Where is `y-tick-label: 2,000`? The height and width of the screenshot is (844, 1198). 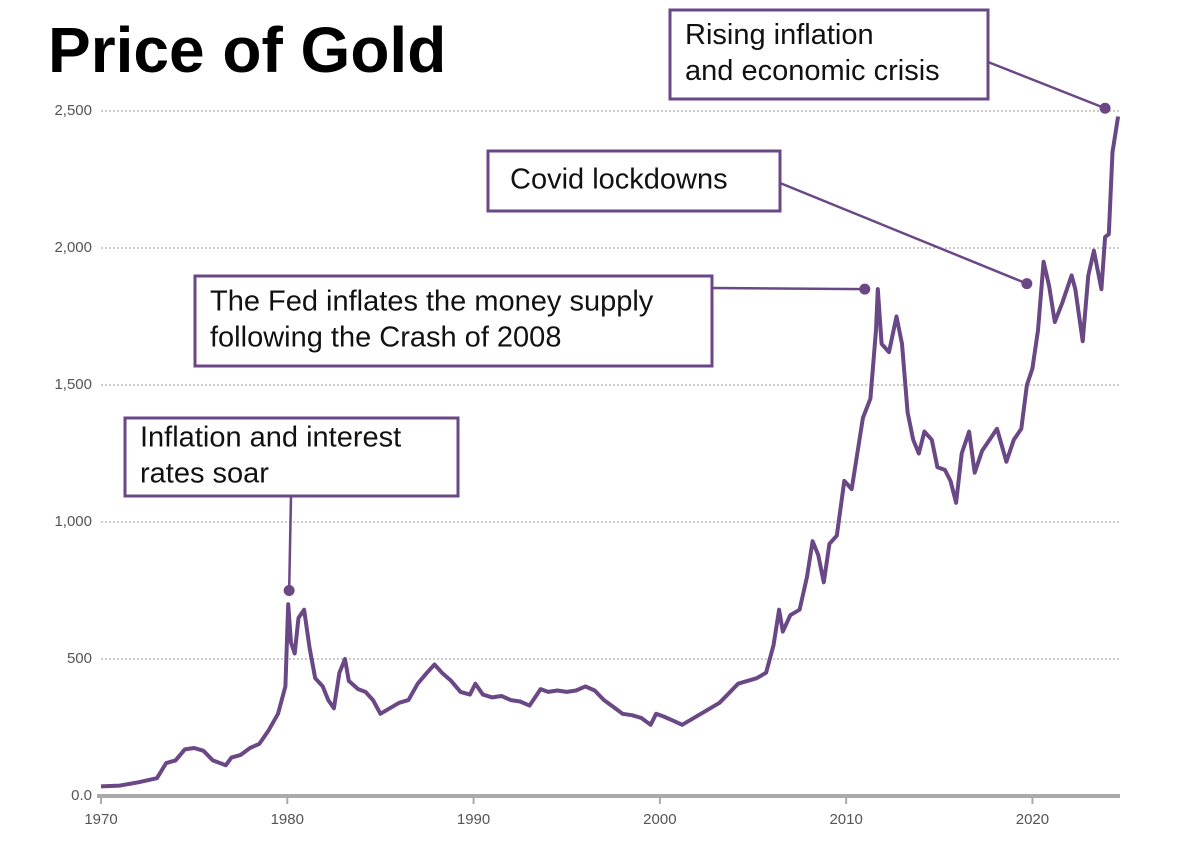
y-tick-label: 2,000 is located at coordinates (73, 247).